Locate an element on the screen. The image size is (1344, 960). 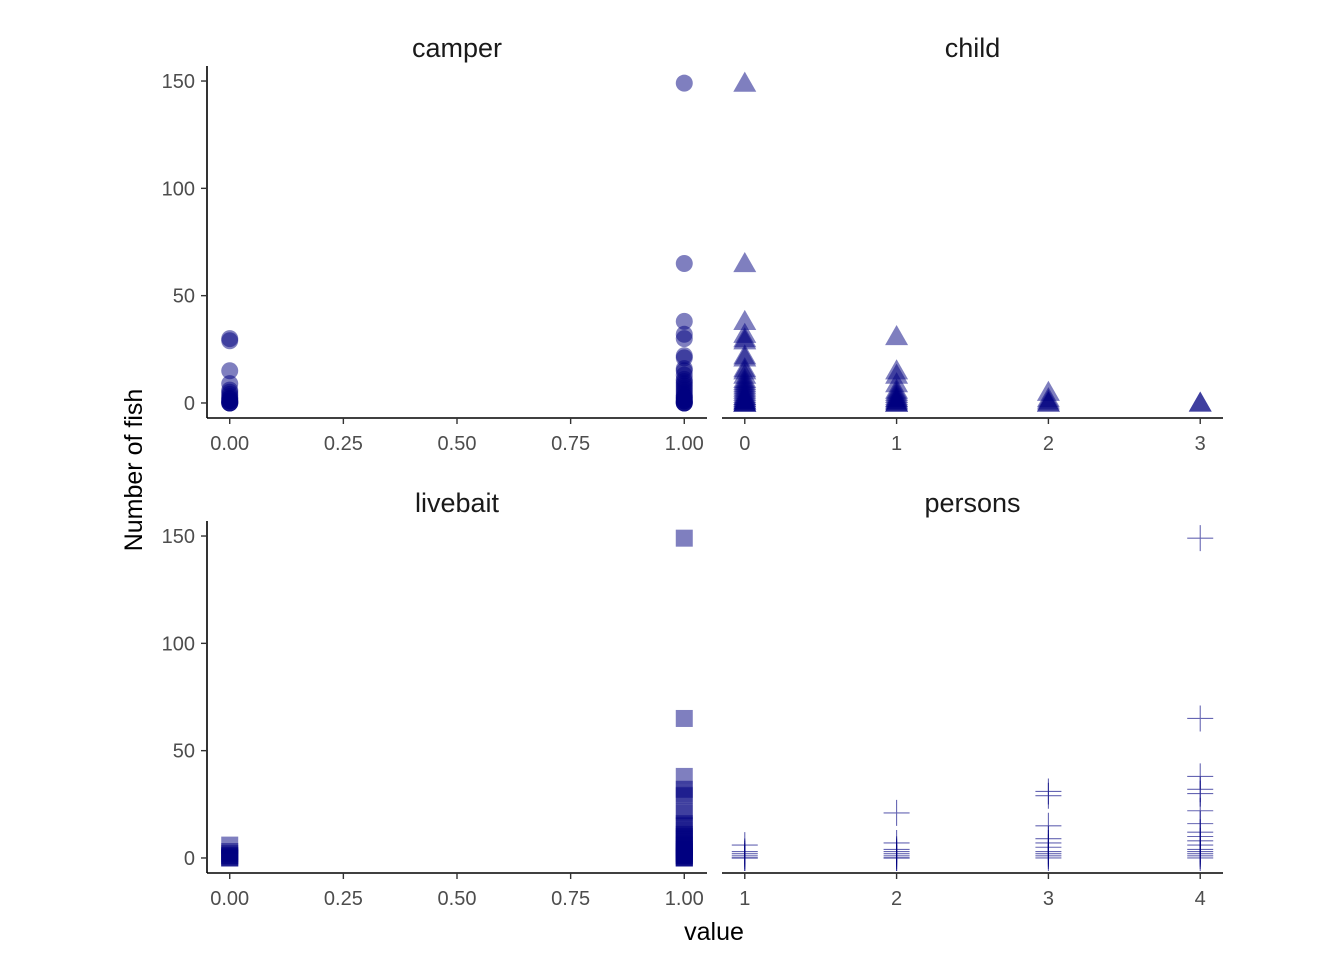
panel-title: camper is located at coordinates (457, 48).